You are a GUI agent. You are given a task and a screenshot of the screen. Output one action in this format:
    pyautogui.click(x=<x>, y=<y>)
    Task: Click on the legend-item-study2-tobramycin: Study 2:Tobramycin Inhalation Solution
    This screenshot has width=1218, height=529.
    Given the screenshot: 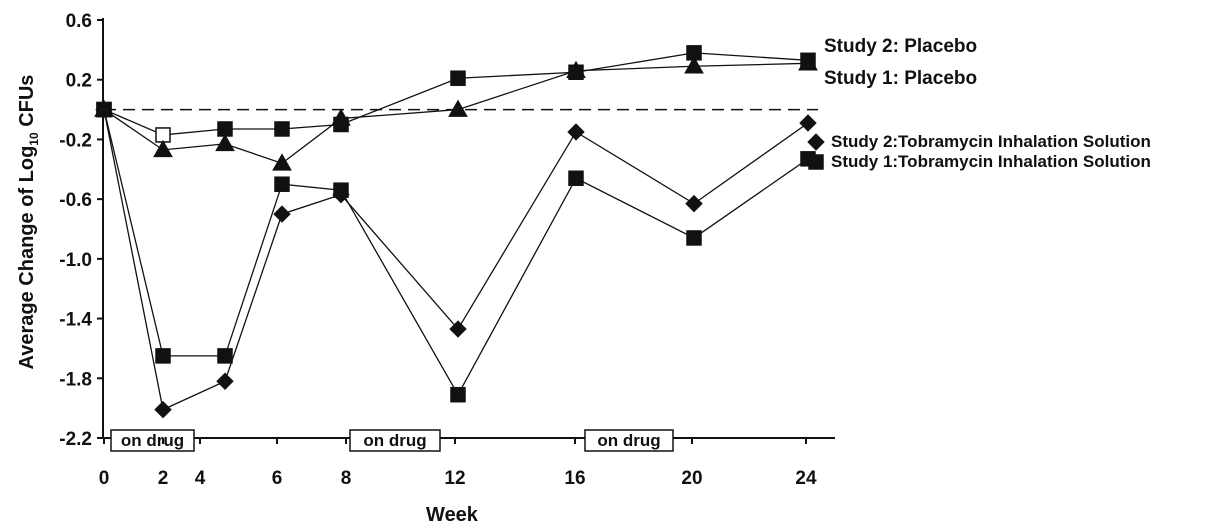 What is the action you would take?
    pyautogui.click(x=979, y=141)
    